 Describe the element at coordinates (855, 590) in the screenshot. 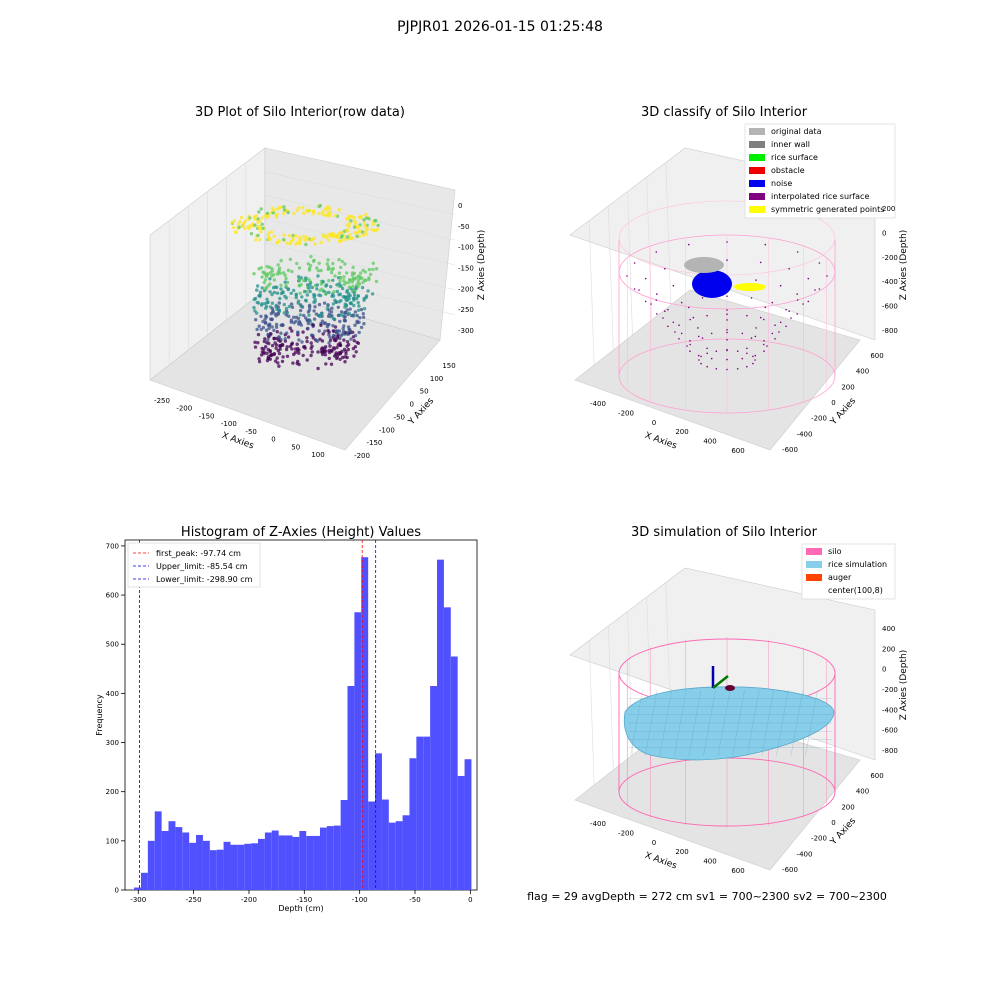

I see `sim-legend-label: center(100,8)` at that location.